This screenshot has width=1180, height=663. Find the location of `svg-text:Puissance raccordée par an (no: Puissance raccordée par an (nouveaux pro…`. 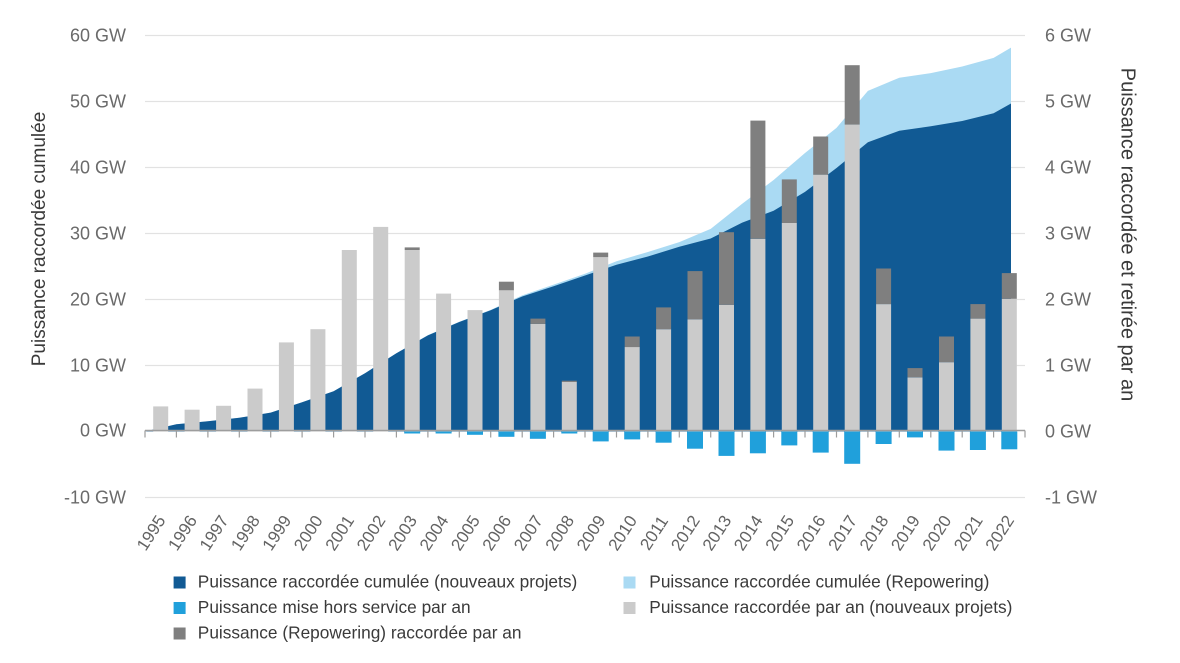

svg-text:Puissance raccordée par an (no: Puissance raccordée par an (nouveaux pro… is located at coordinates (830, 607).